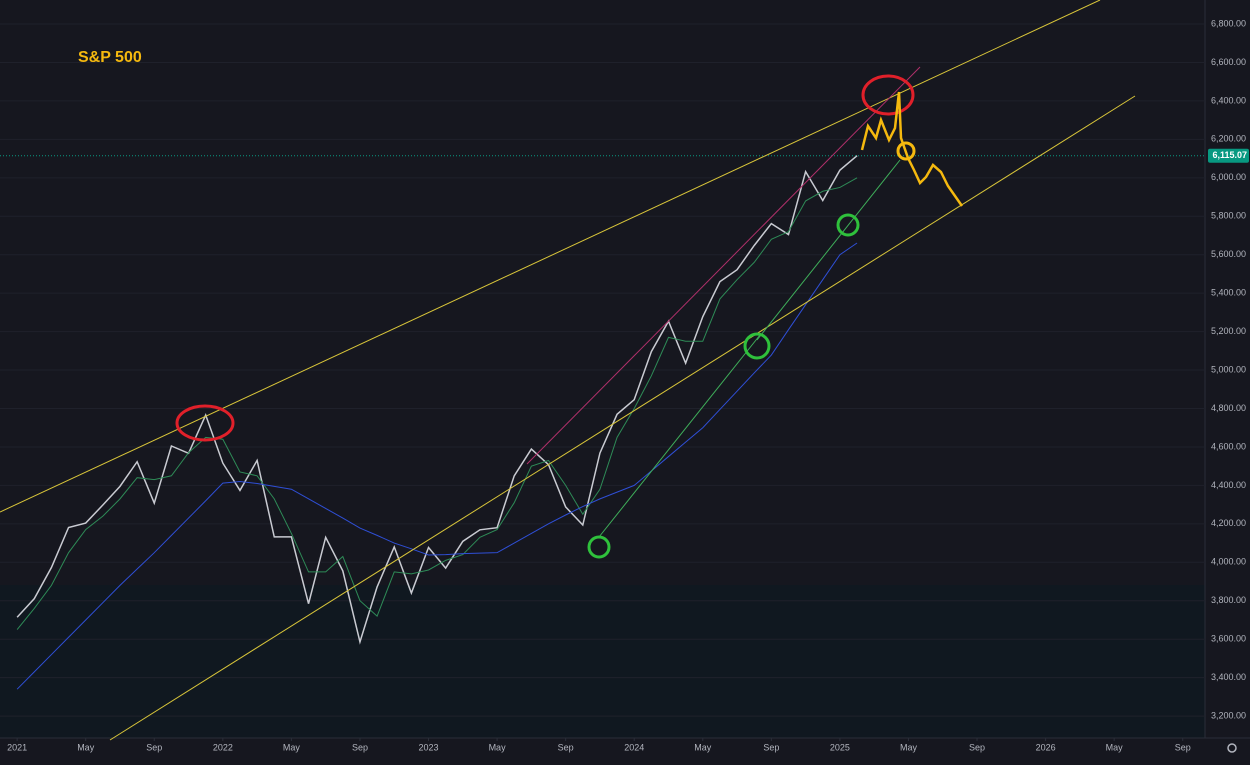  I want to click on y-tick-label: 5,000.00, so click(1228, 369).